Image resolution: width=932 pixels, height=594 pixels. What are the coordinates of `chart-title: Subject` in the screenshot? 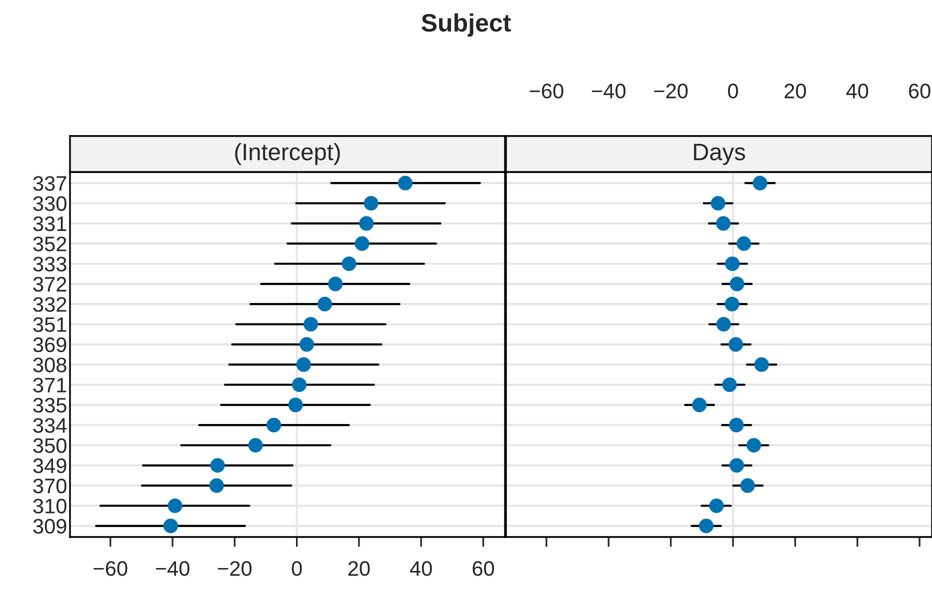 It's located at (466, 25).